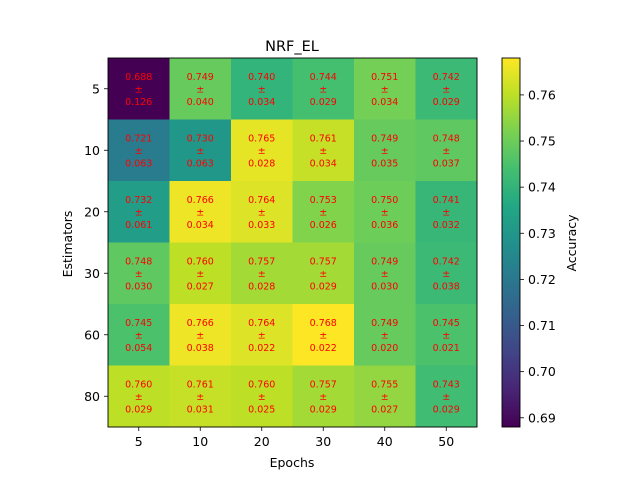 This screenshot has height=480, width=640. I want to click on x-axis-label: Epochs, so click(292, 462).